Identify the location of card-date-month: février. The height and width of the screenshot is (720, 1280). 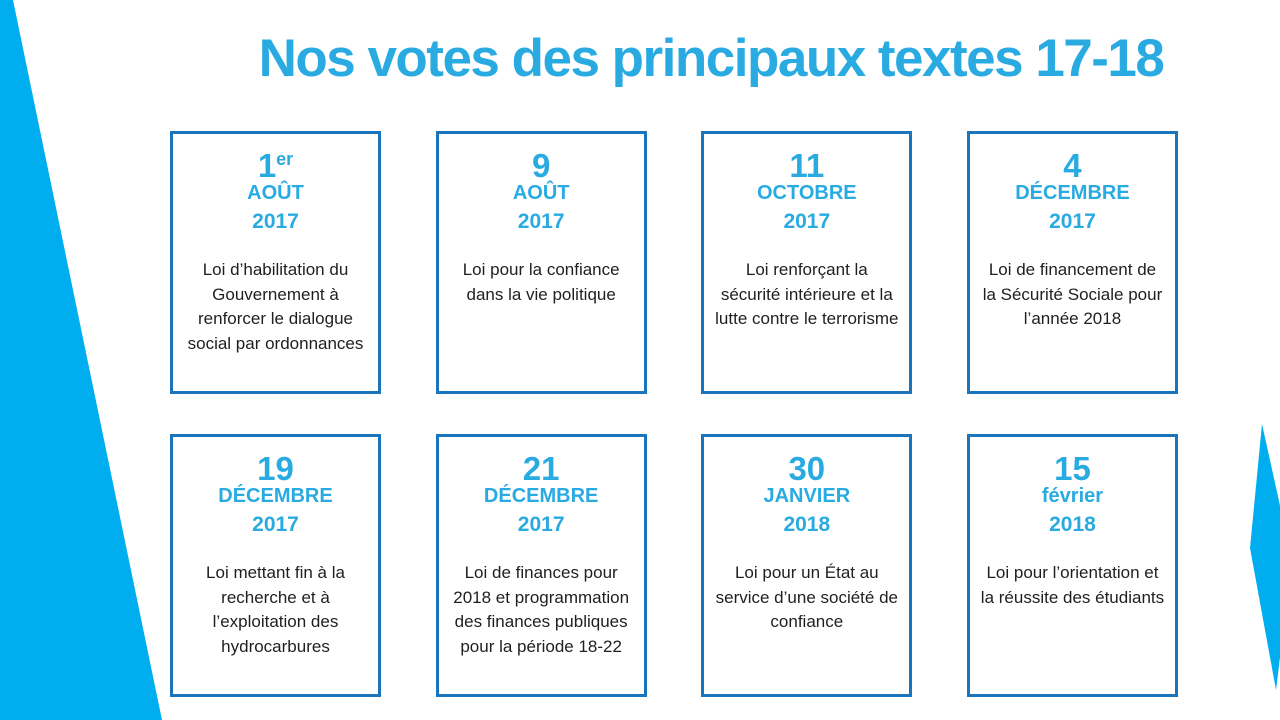
(1072, 496).